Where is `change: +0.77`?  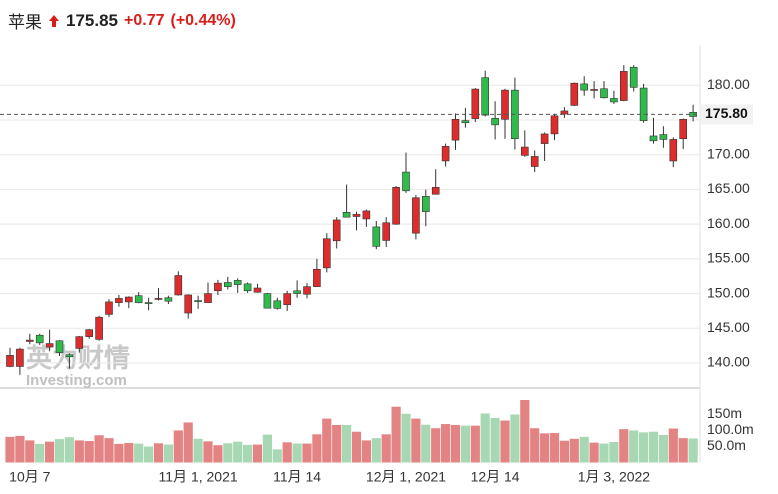 change: +0.77 is located at coordinates (144, 20).